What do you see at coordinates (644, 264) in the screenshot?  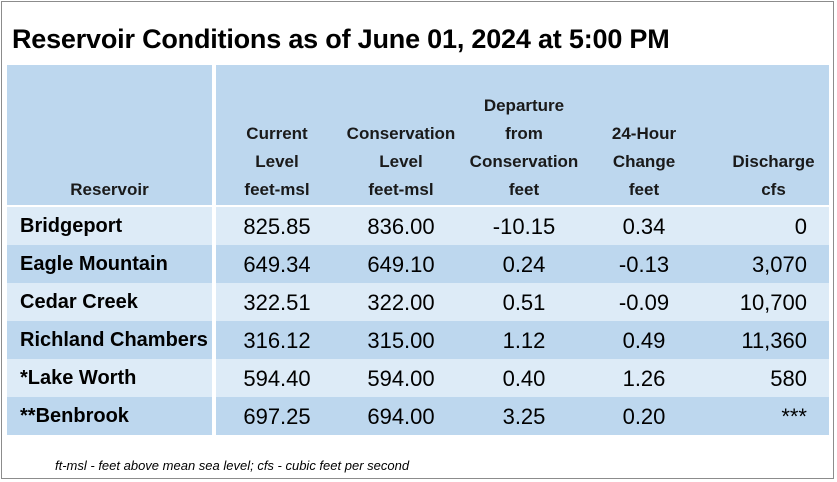 I see `change-cell: -0.13` at bounding box center [644, 264].